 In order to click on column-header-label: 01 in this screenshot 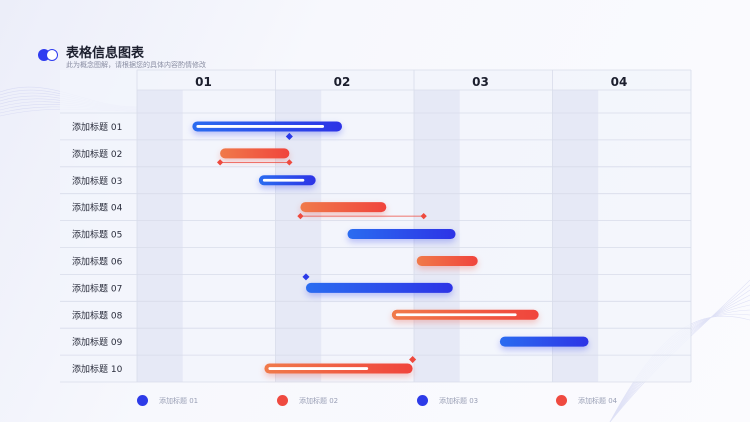, I will do `click(203, 82)`.